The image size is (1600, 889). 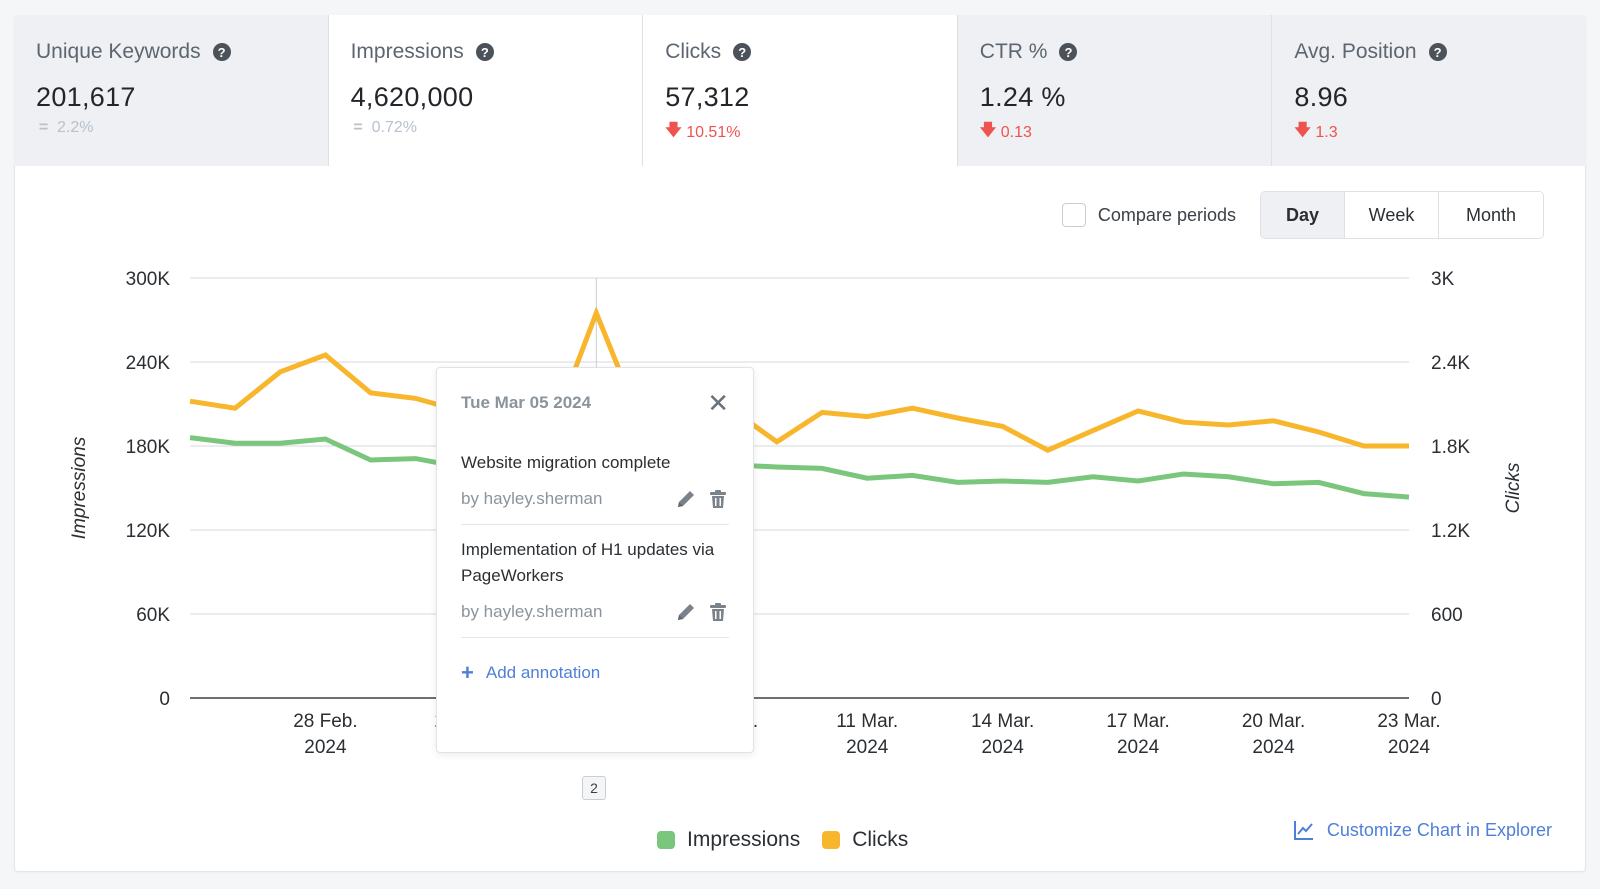 I want to click on chart-legend: Impressions Clicks, so click(x=793, y=840).